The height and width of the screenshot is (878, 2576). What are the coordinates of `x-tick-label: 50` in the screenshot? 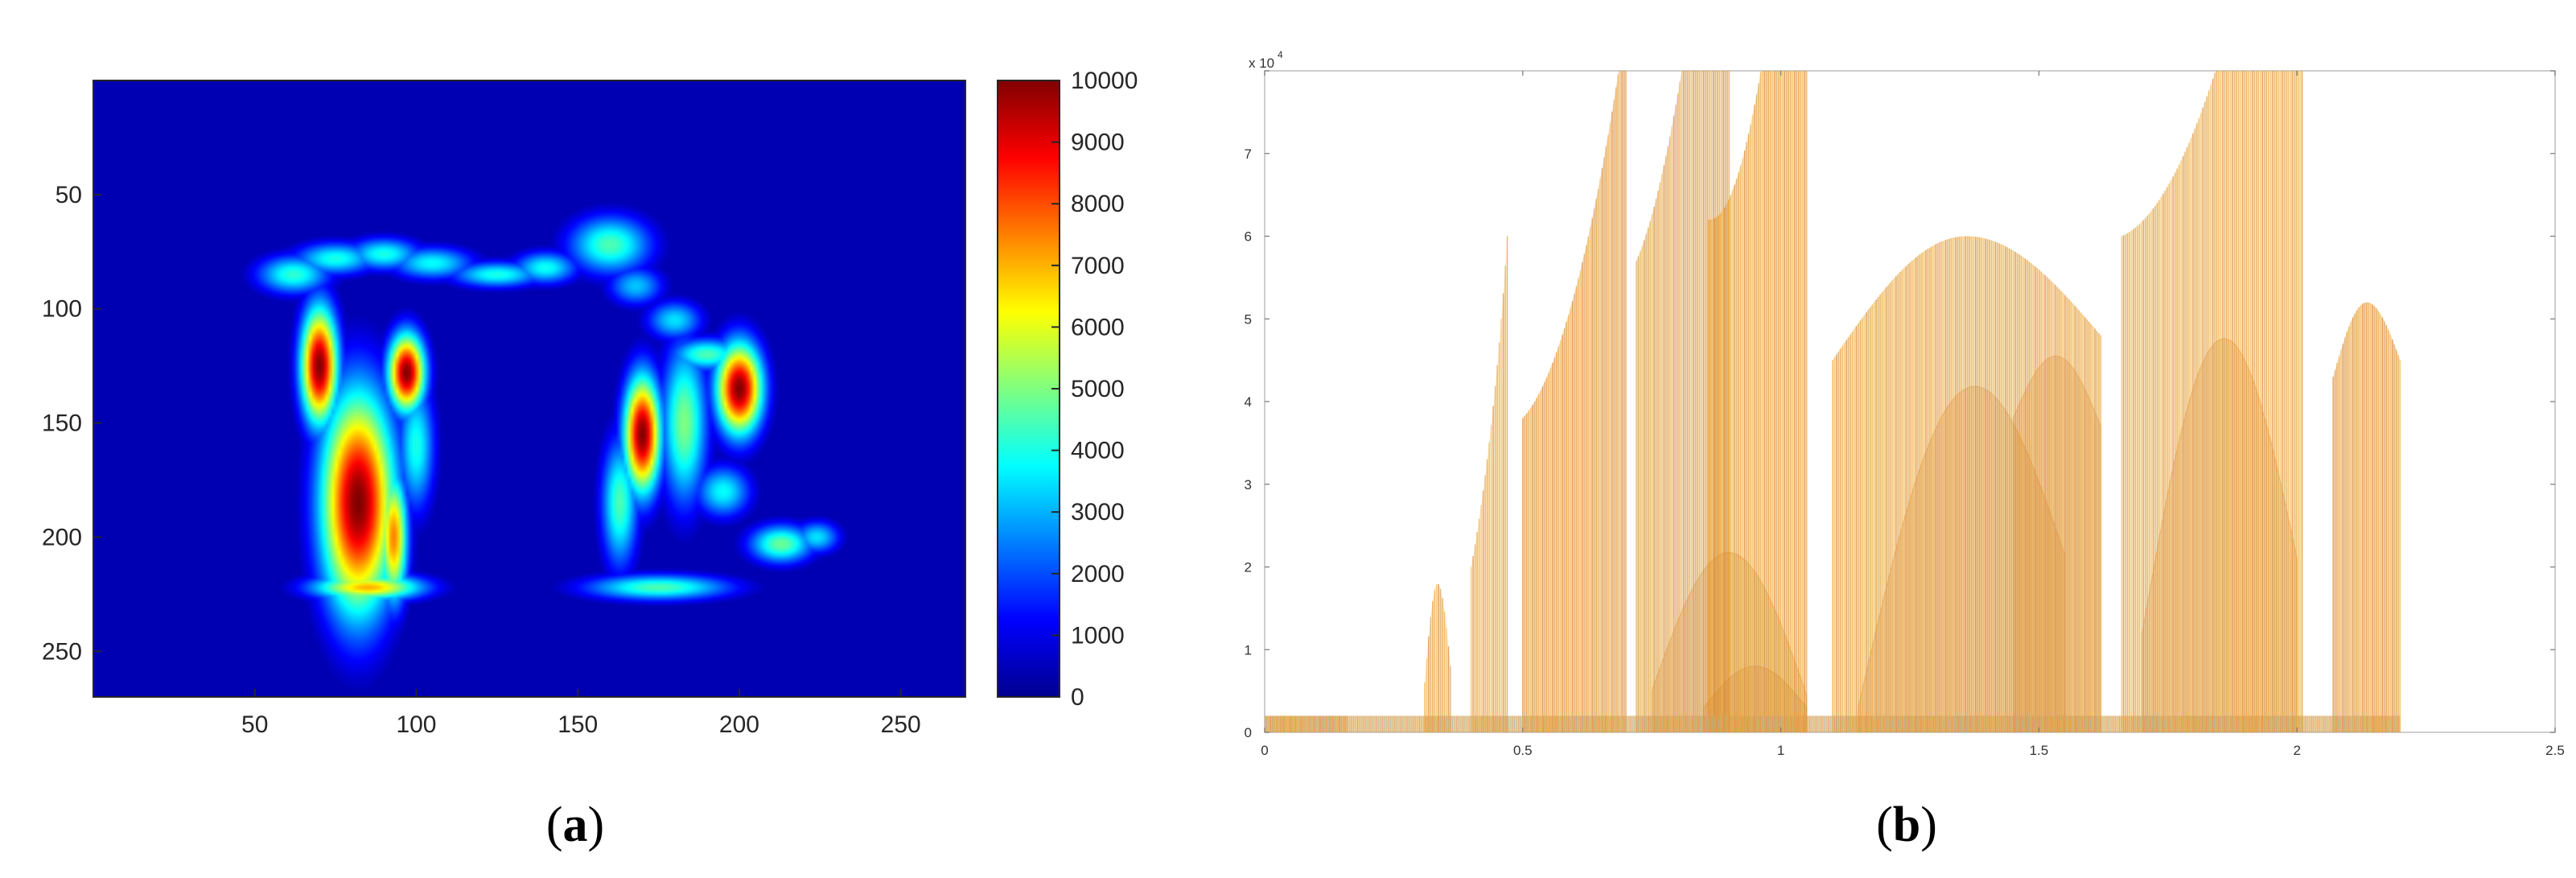 It's located at (254, 724).